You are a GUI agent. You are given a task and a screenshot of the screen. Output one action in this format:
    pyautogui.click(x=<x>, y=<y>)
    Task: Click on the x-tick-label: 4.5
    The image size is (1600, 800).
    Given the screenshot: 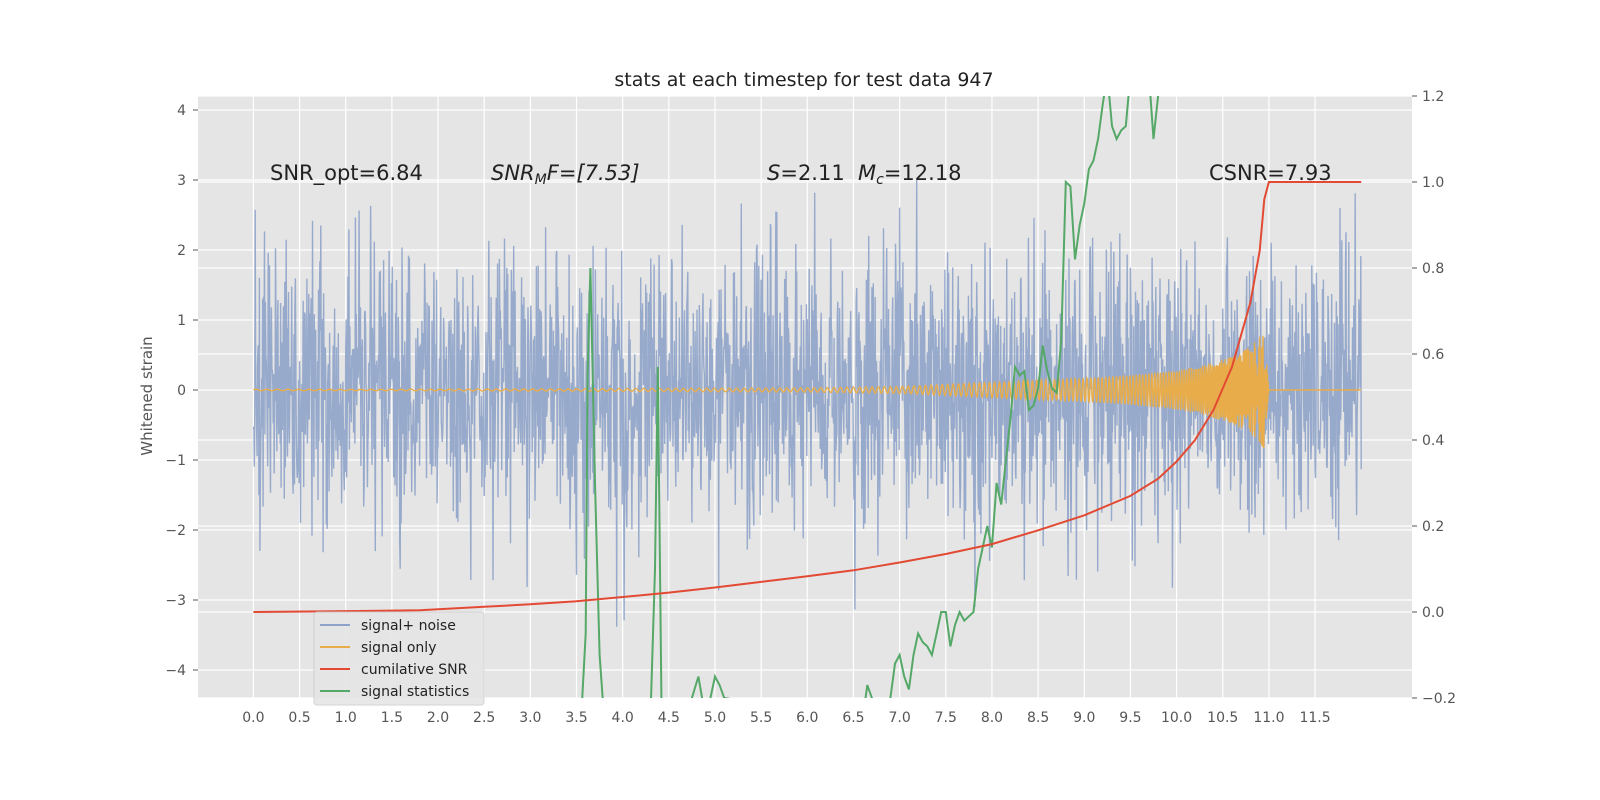 What is the action you would take?
    pyautogui.click(x=669, y=718)
    